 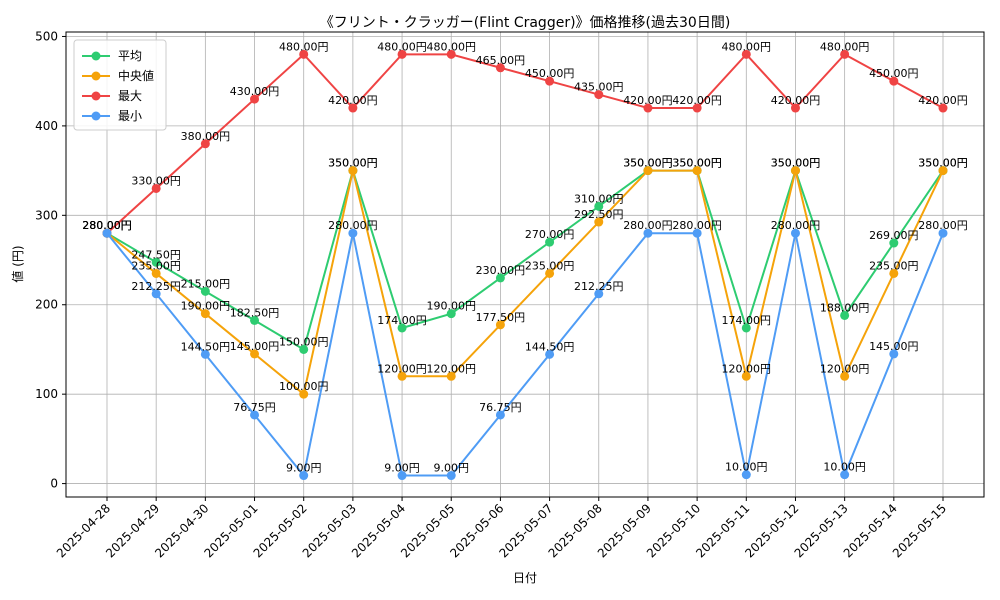 I want to click on data-label: 100.00円, so click(x=304, y=386).